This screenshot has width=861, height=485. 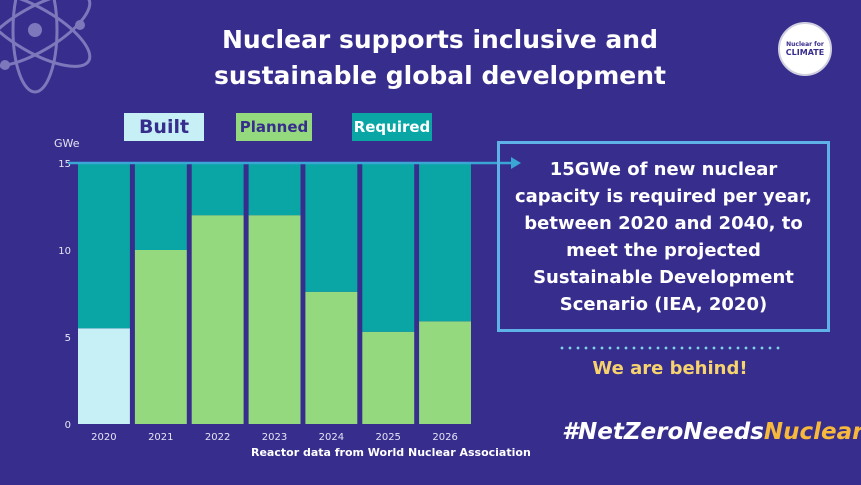 What do you see at coordinates (68, 425) in the screenshot?
I see `y-tick-label-0: 0` at bounding box center [68, 425].